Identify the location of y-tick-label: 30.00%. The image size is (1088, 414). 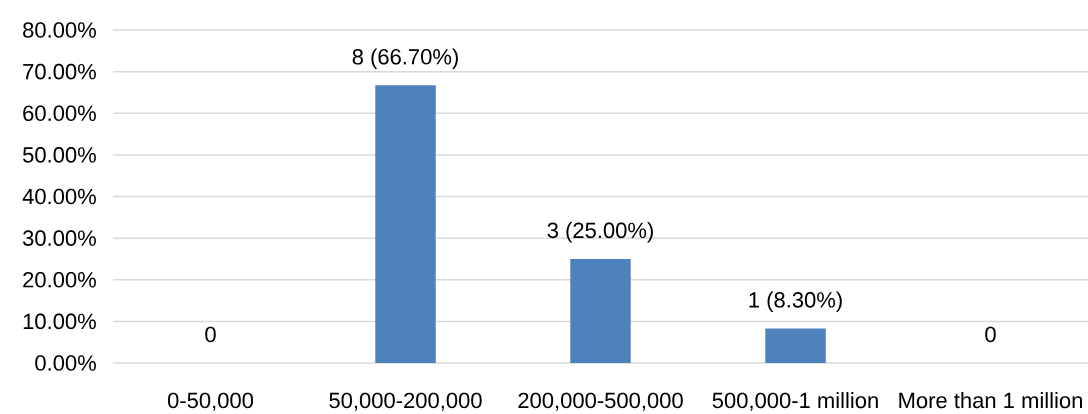
(59, 238).